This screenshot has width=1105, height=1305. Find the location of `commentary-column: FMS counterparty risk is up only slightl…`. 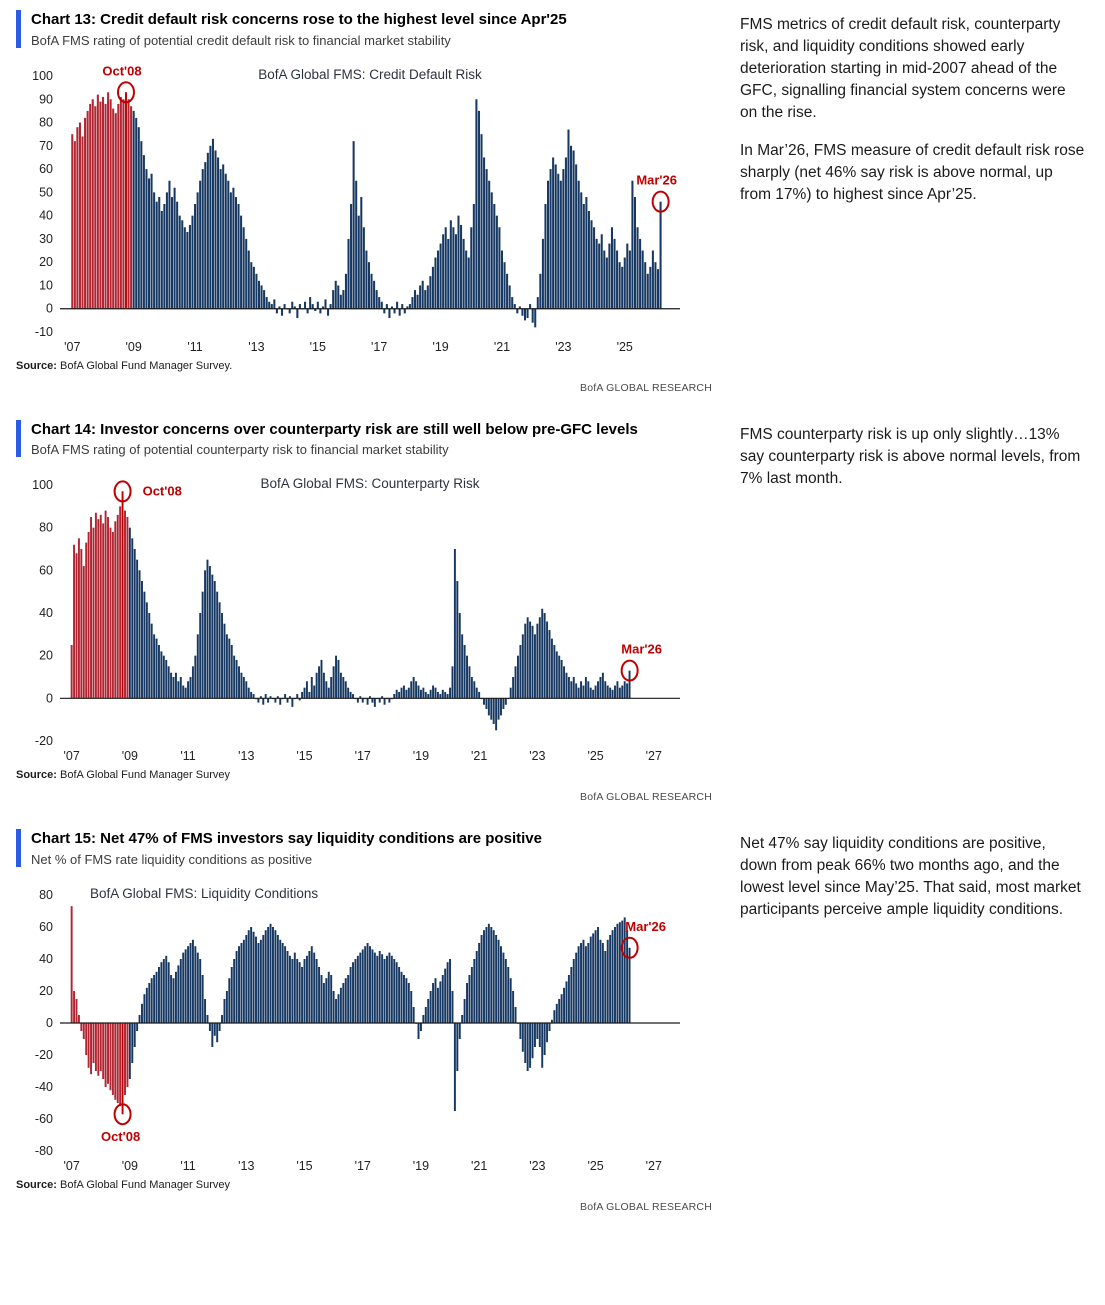

commentary-column: FMS counterparty risk is up only slightl… is located at coordinates (907, 612).